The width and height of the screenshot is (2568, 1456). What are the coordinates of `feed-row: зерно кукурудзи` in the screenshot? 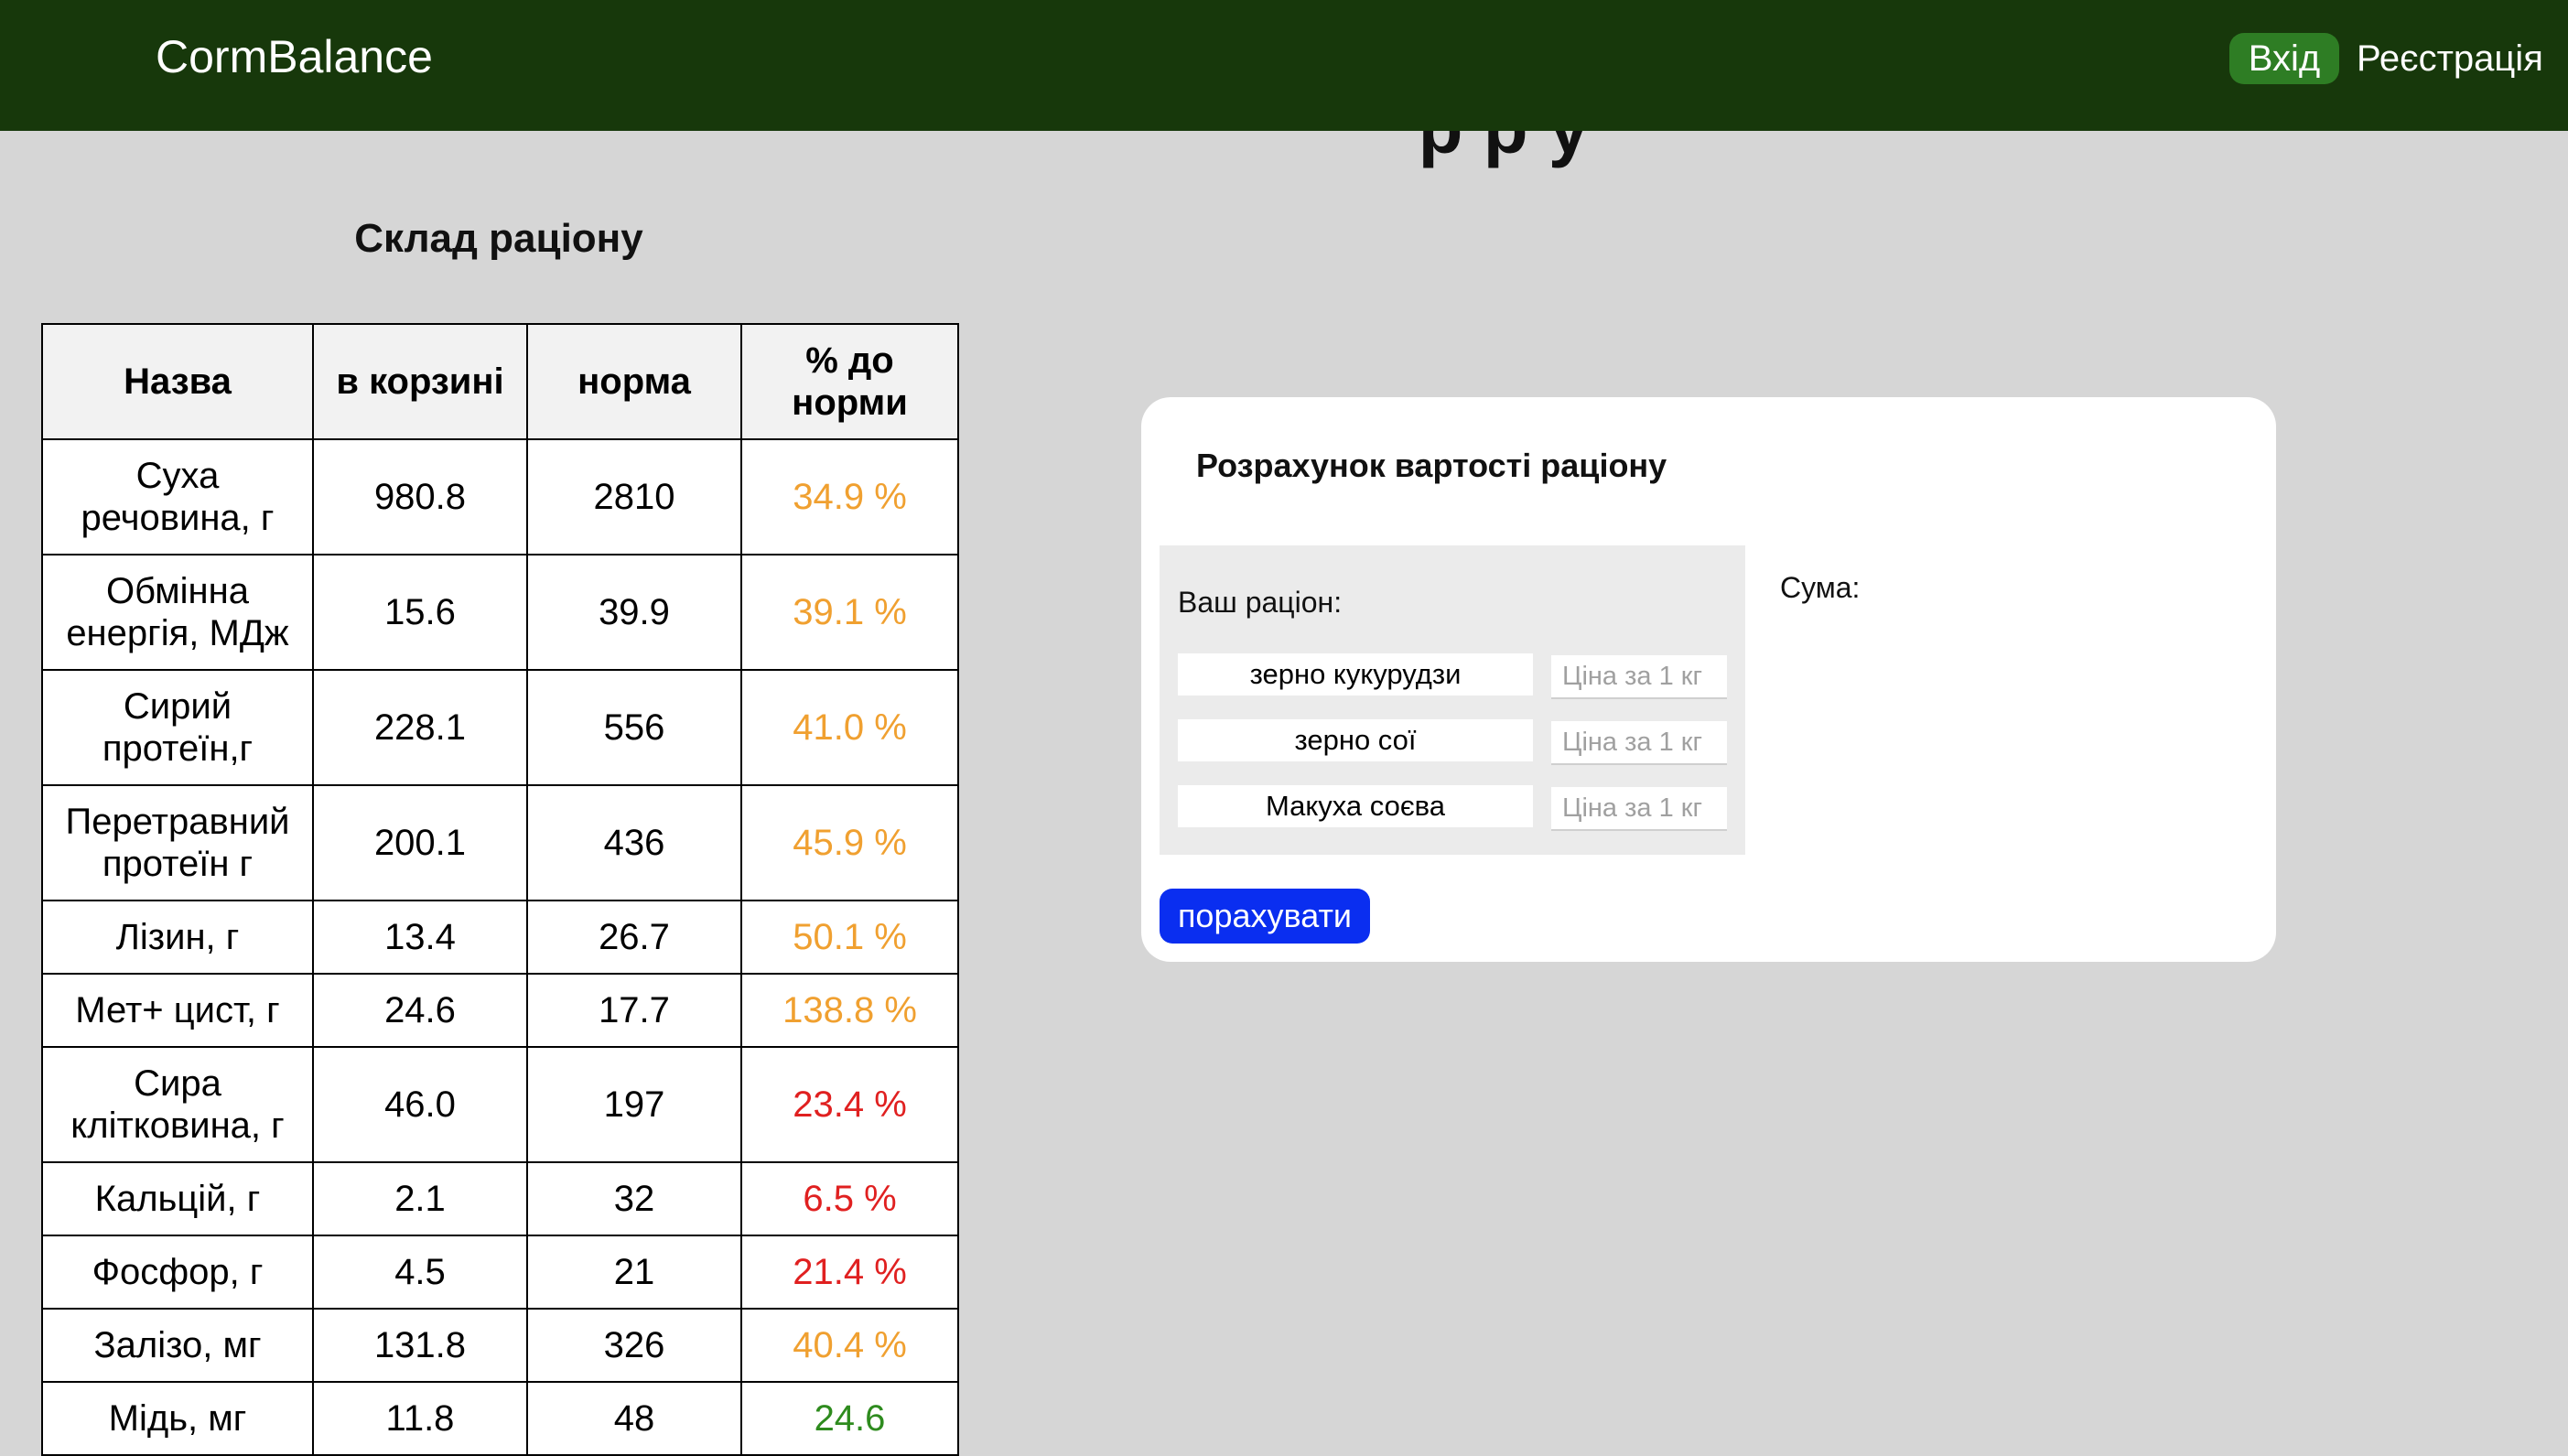 It's located at (1452, 676).